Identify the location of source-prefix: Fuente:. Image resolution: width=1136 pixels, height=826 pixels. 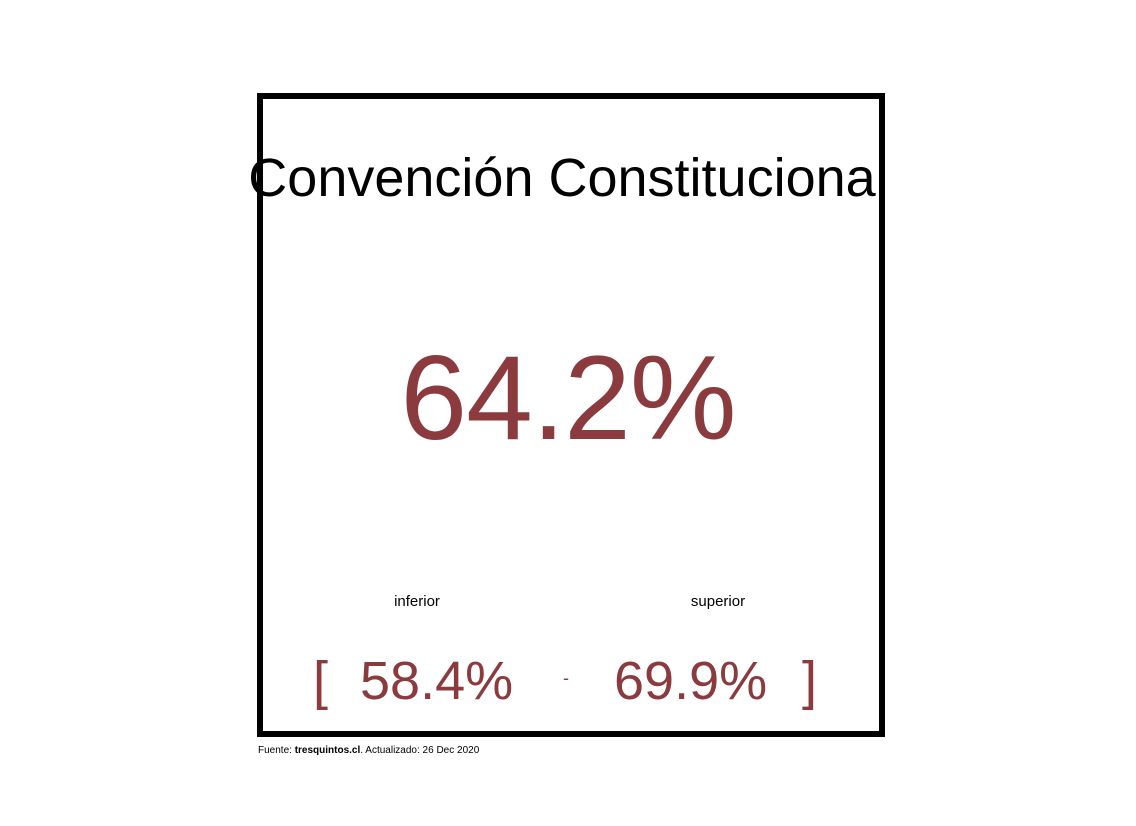
(276, 750).